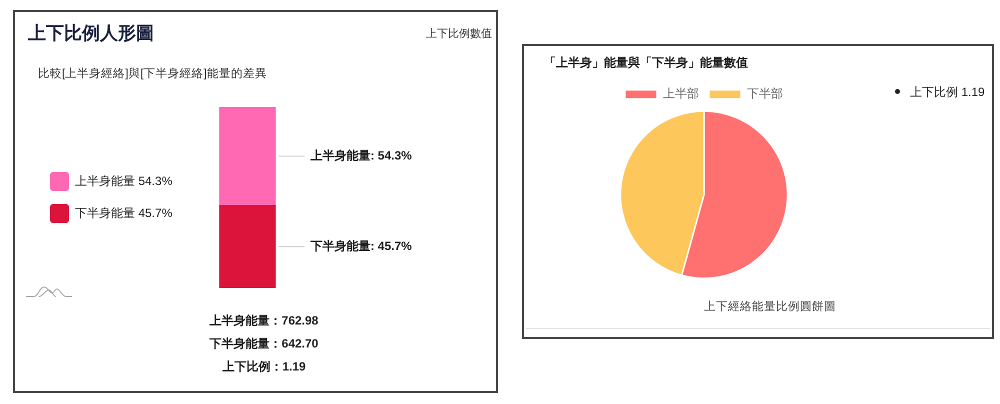  Describe the element at coordinates (263, 343) in the screenshot. I see `text: 下半身能量：642.70` at that location.